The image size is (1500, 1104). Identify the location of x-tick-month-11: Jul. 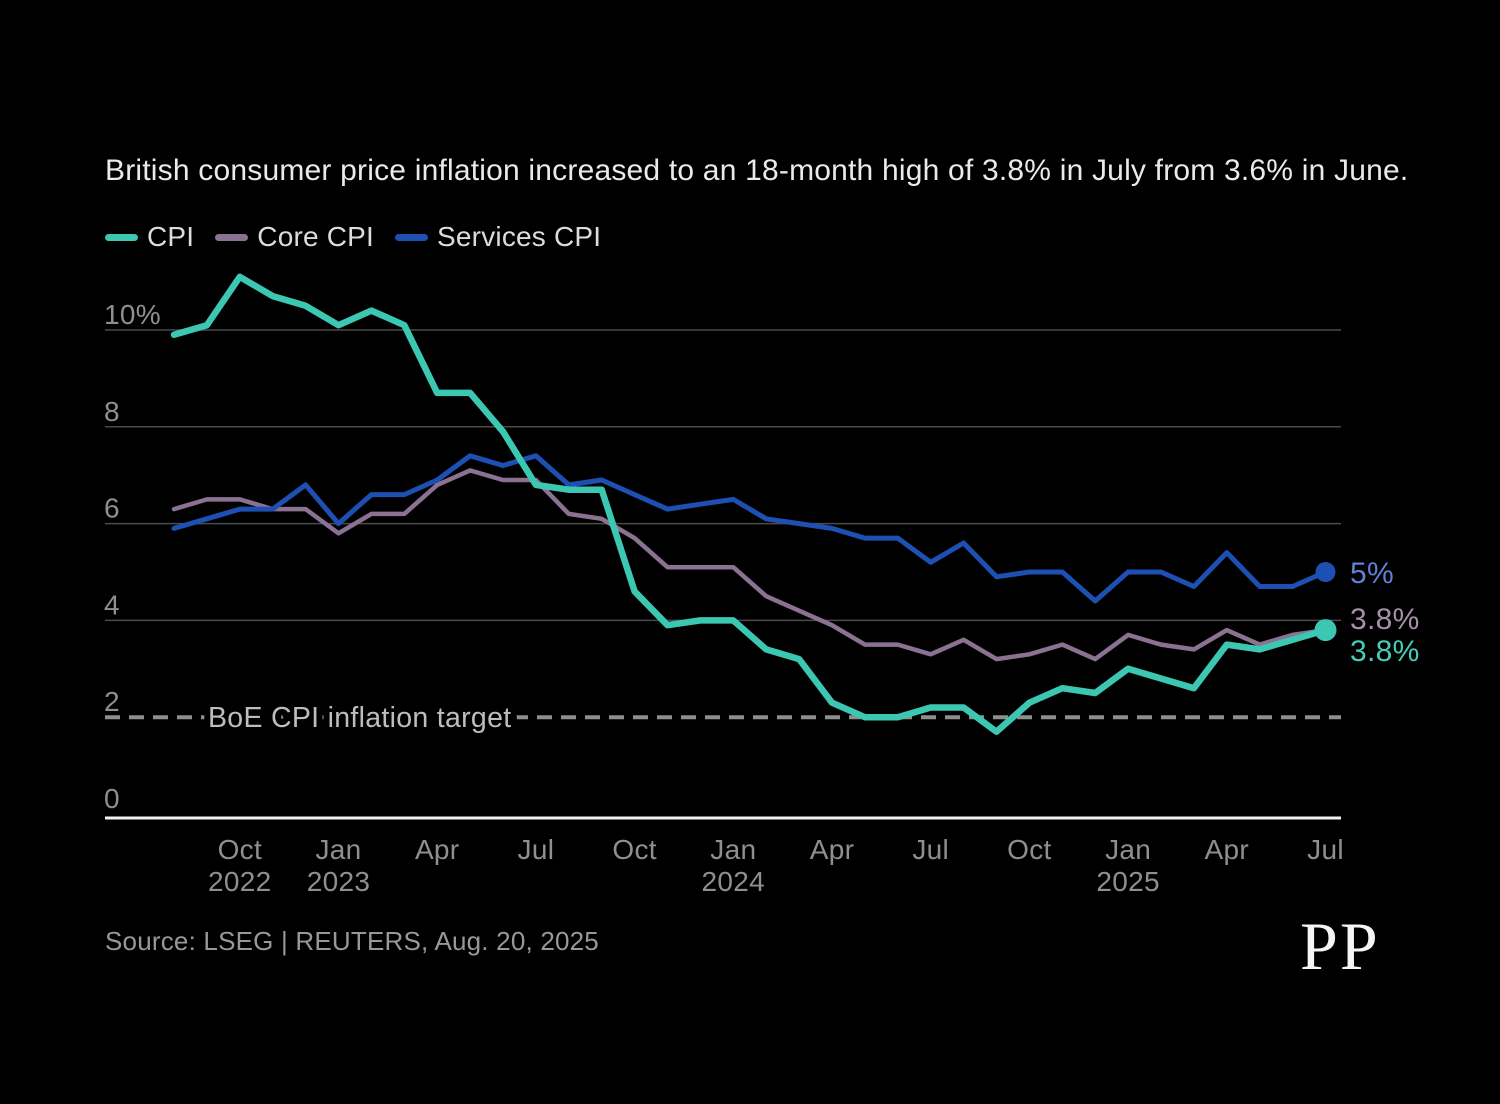
(536, 849).